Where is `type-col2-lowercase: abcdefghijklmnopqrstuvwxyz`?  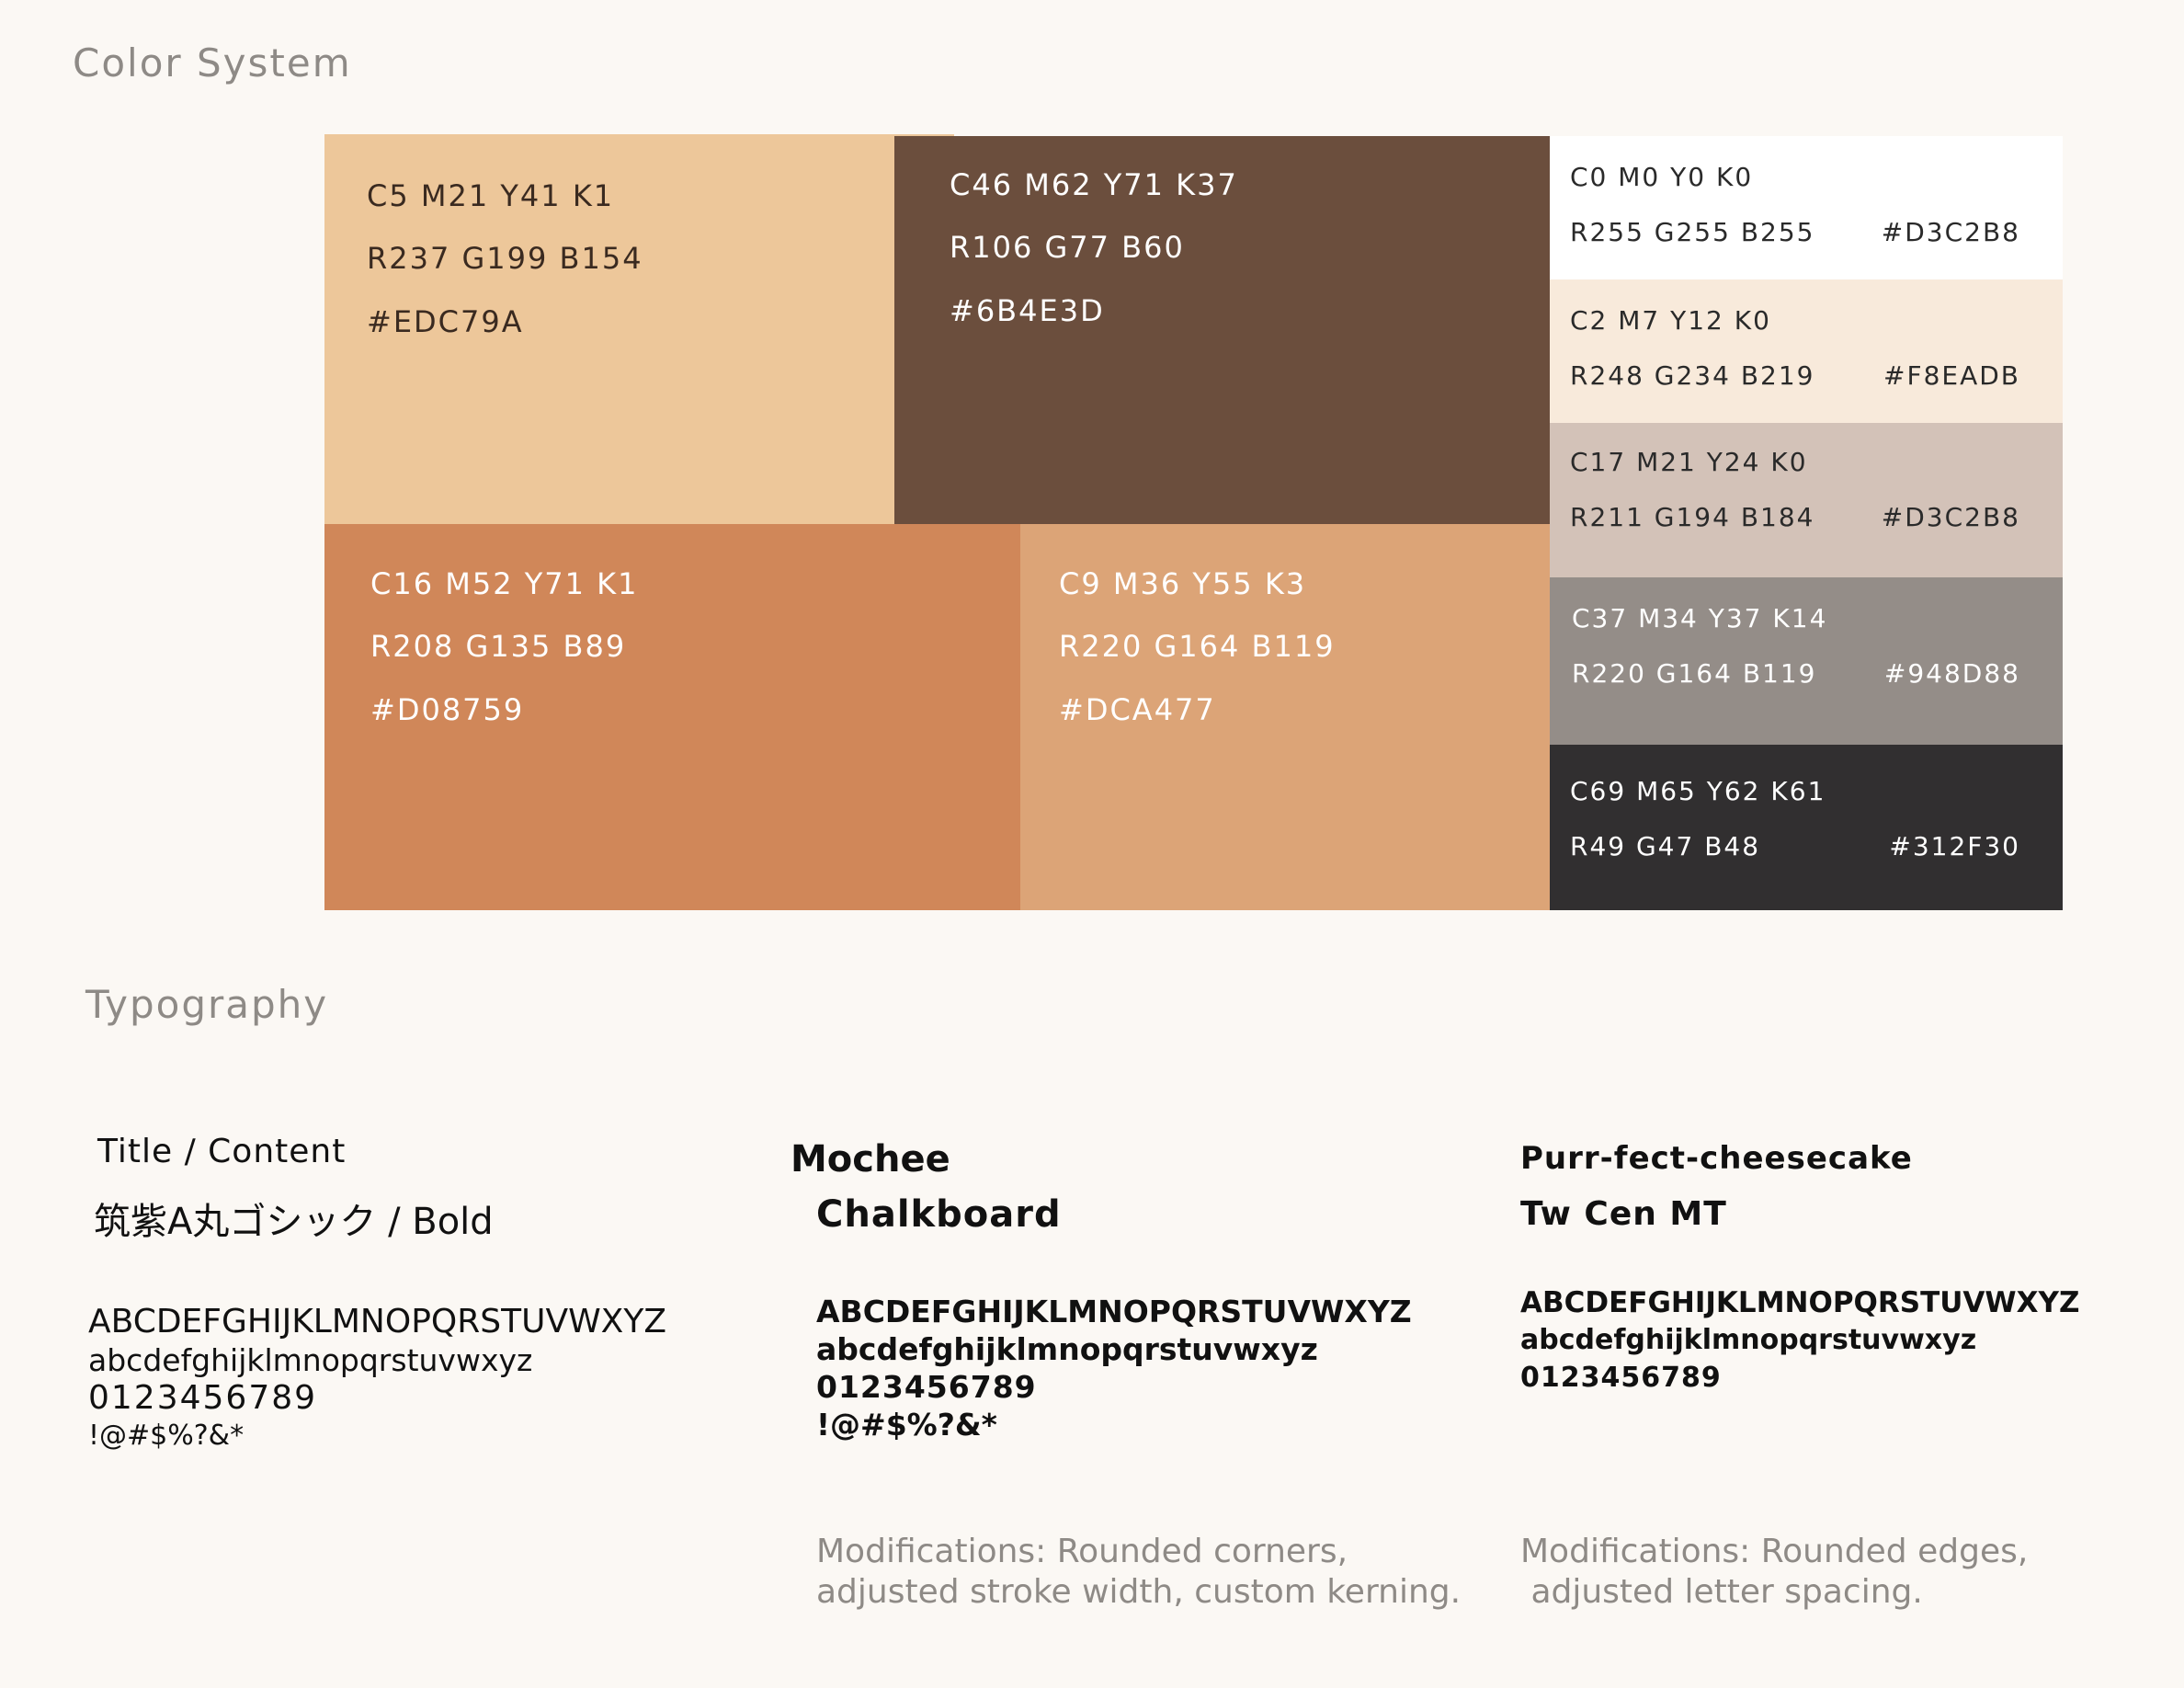
type-col2-lowercase: abcdefghijklmnopqrstuvwxyz is located at coordinates (1067, 1349).